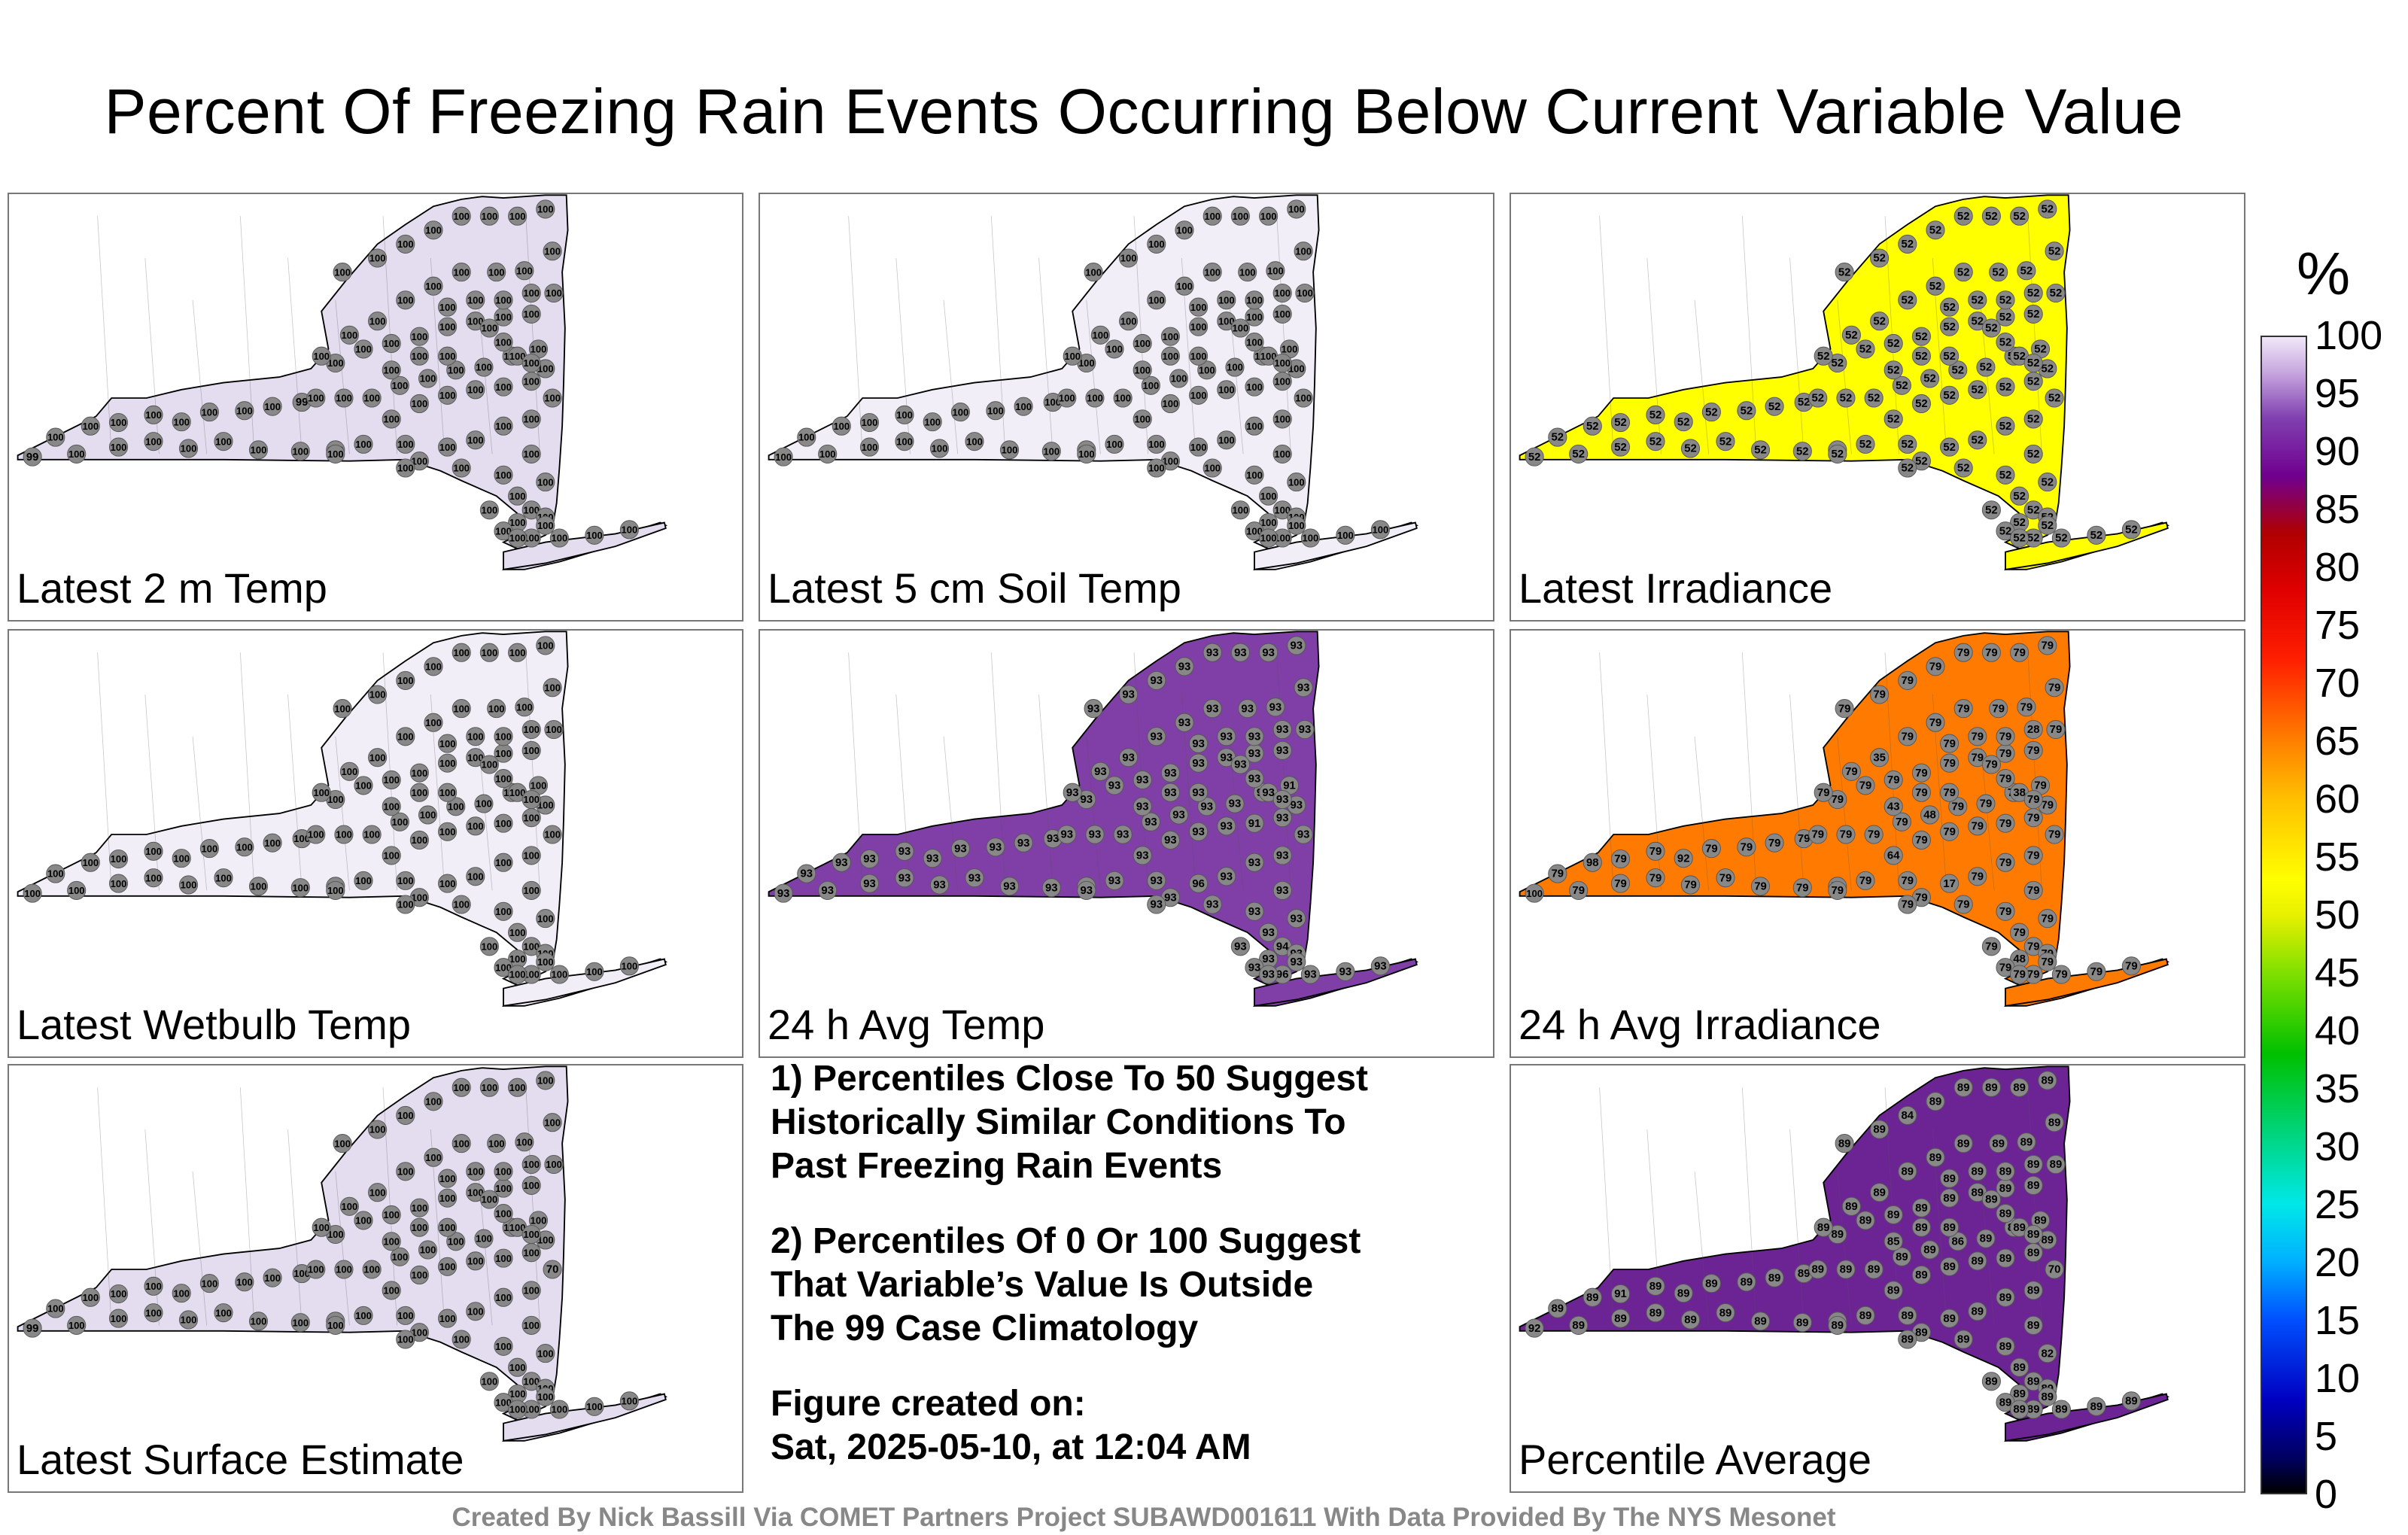  I want to click on station-value: 43, so click(1893, 807).